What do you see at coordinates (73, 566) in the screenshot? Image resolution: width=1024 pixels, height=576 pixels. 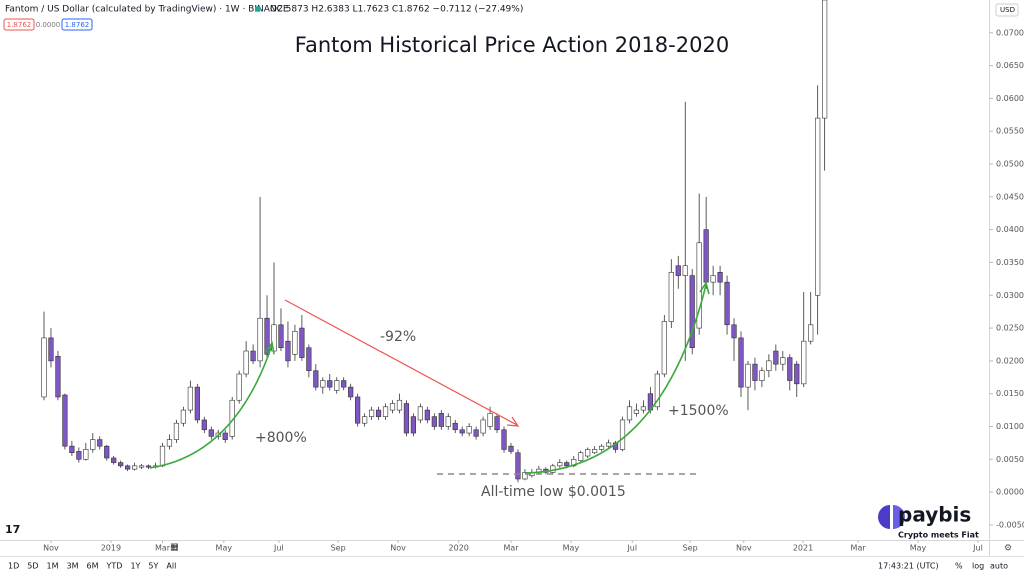 I see `range-button: 3M` at bounding box center [73, 566].